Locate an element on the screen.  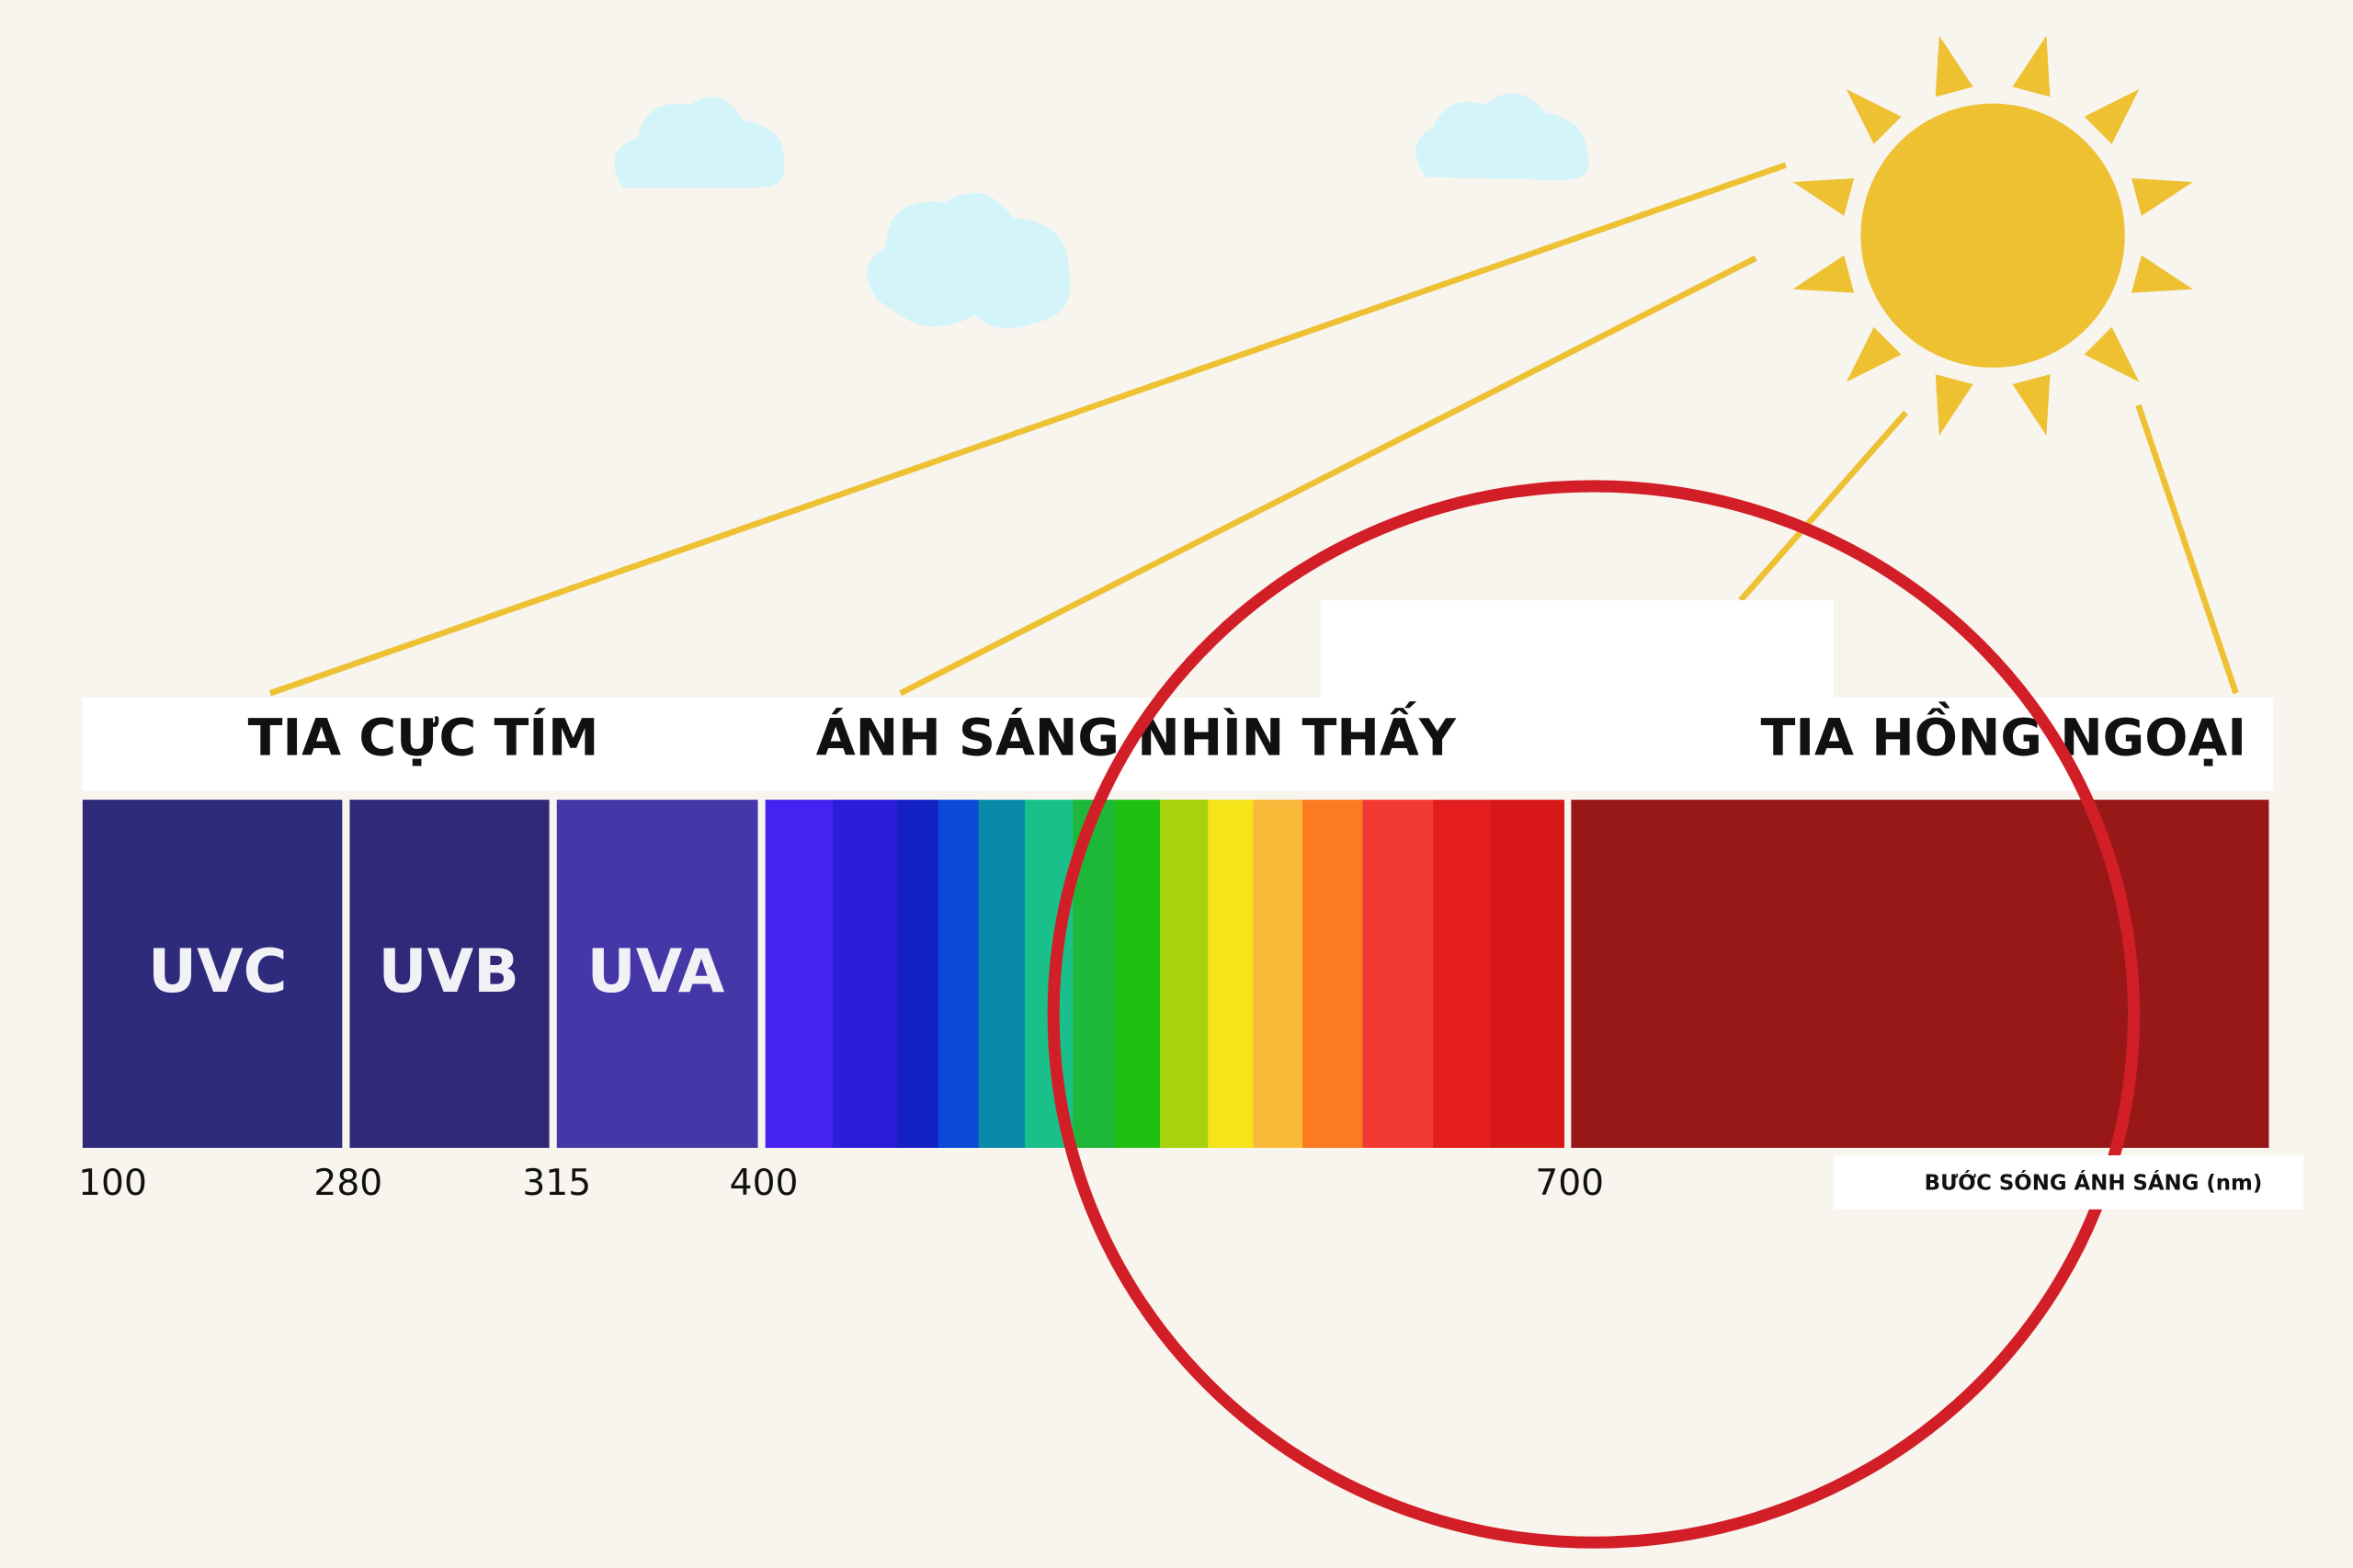
sun is located at coordinates (1993, 235).